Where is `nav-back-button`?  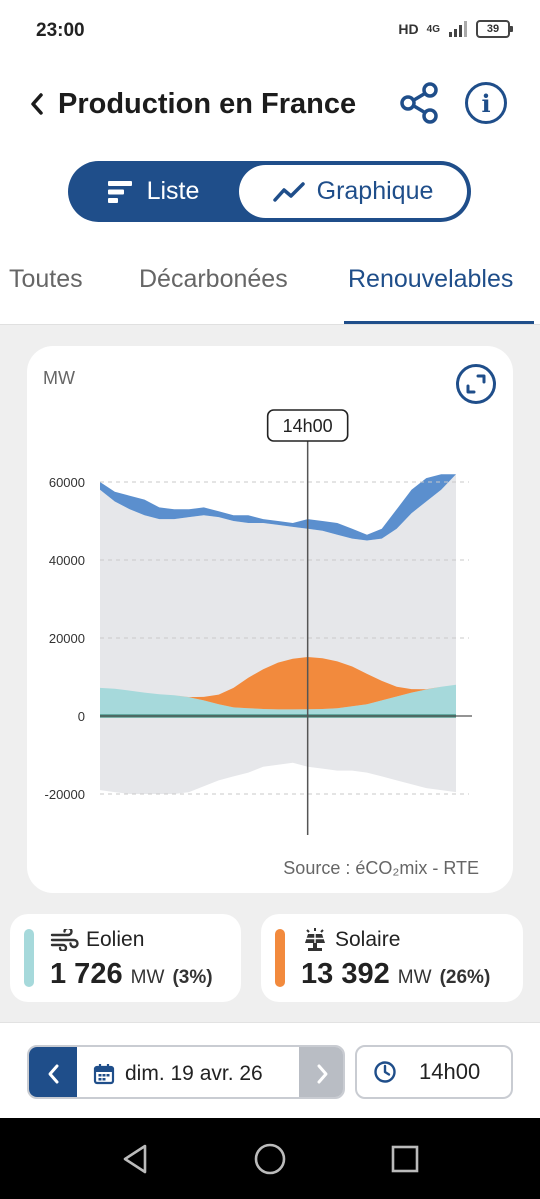 nav-back-button is located at coordinates (135, 1159).